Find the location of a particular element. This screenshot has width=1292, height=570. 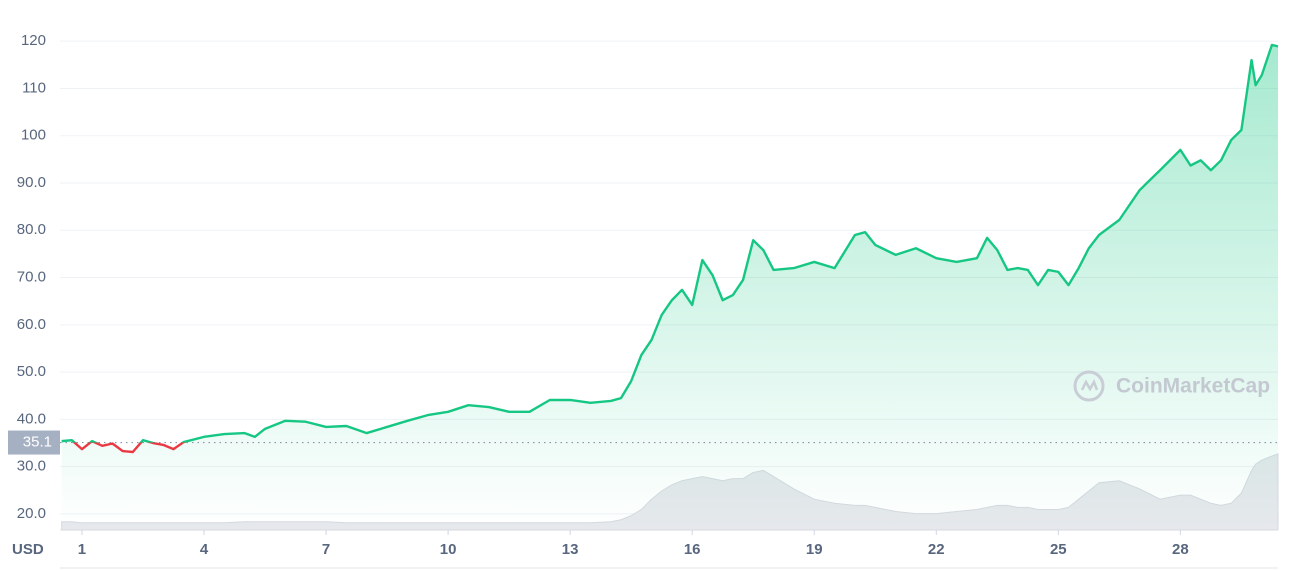

y-tick-label: 20.0 is located at coordinates (31, 513).